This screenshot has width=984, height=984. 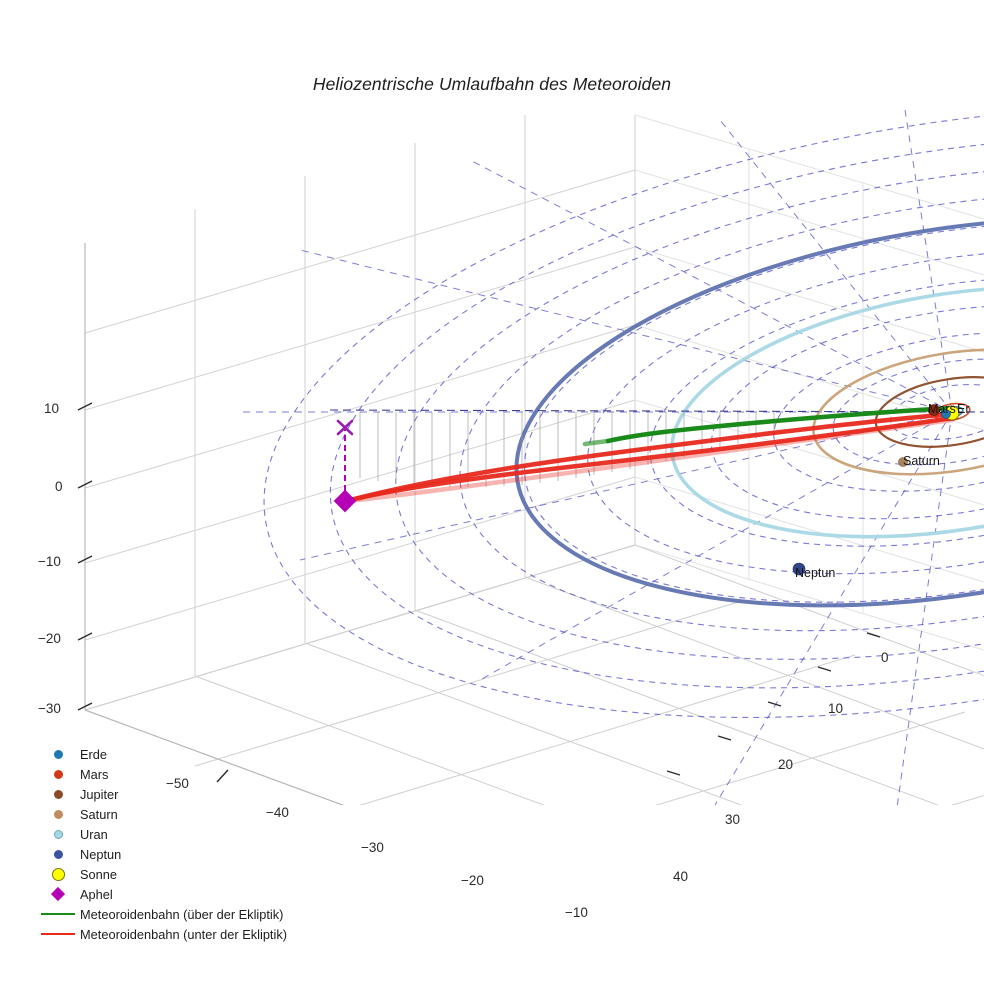 I want to click on ztick-2: −10, so click(x=49, y=561).